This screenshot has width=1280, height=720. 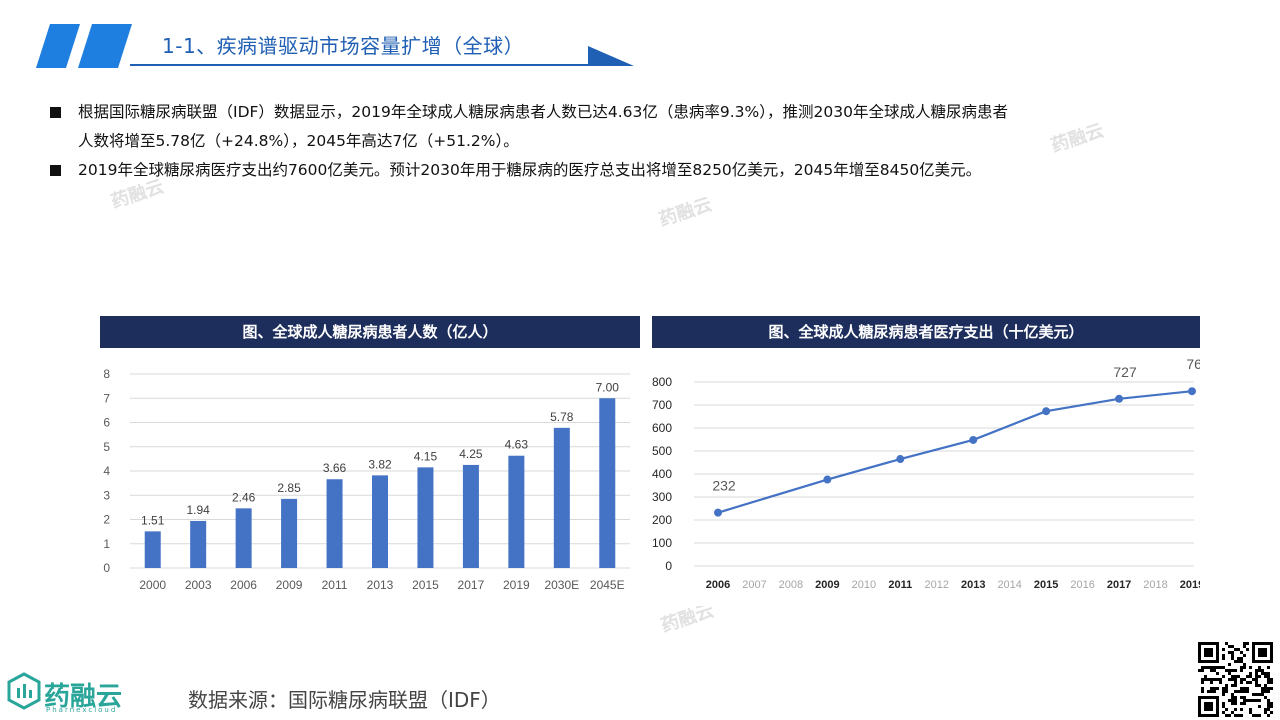 What do you see at coordinates (106, 520) in the screenshot?
I see `y-tick-label: 2` at bounding box center [106, 520].